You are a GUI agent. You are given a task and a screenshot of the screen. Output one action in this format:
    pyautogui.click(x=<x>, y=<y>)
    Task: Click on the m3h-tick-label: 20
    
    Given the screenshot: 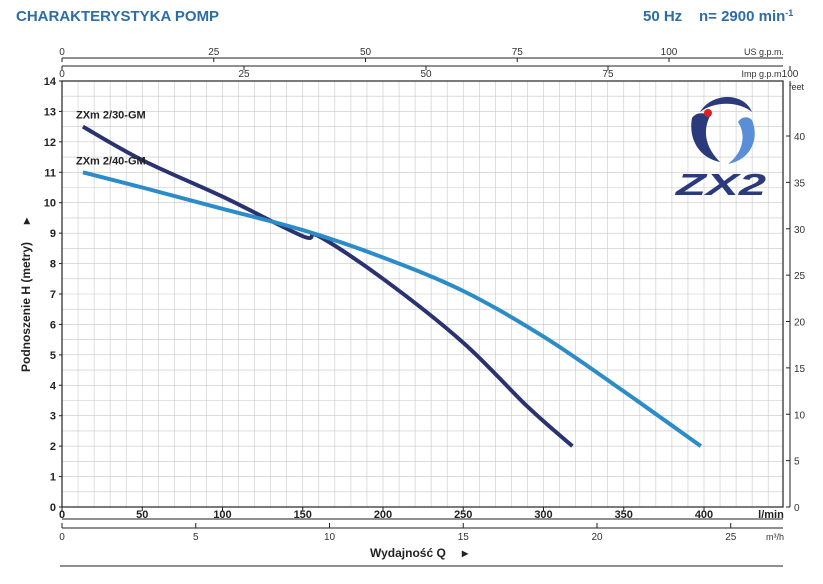 What is the action you would take?
    pyautogui.click(x=597, y=537)
    